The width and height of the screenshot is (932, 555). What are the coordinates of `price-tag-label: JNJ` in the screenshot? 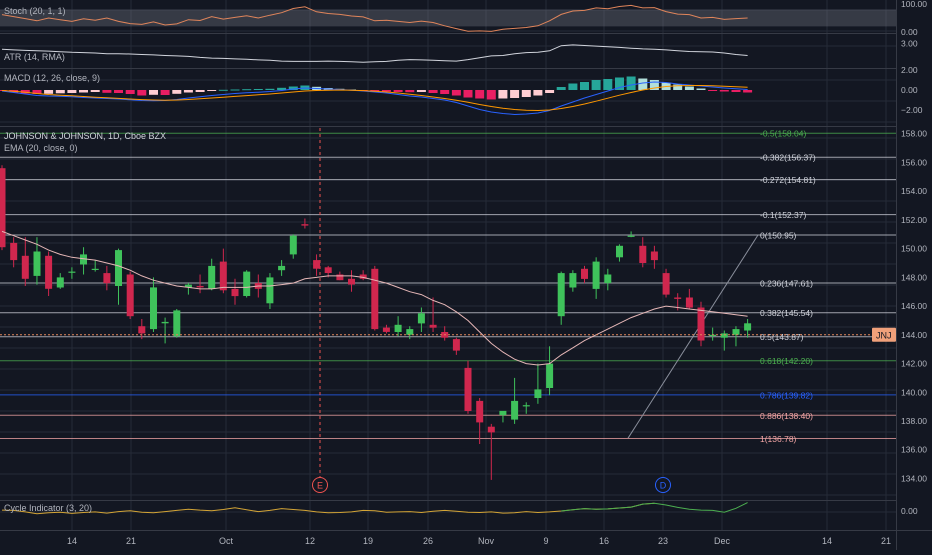 It's located at (884, 335).